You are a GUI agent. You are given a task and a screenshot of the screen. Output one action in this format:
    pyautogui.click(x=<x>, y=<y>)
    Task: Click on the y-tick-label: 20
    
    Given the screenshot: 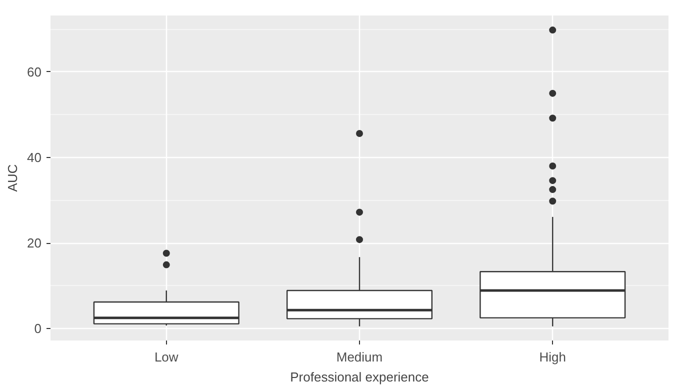 What is the action you would take?
    pyautogui.click(x=34, y=243)
    